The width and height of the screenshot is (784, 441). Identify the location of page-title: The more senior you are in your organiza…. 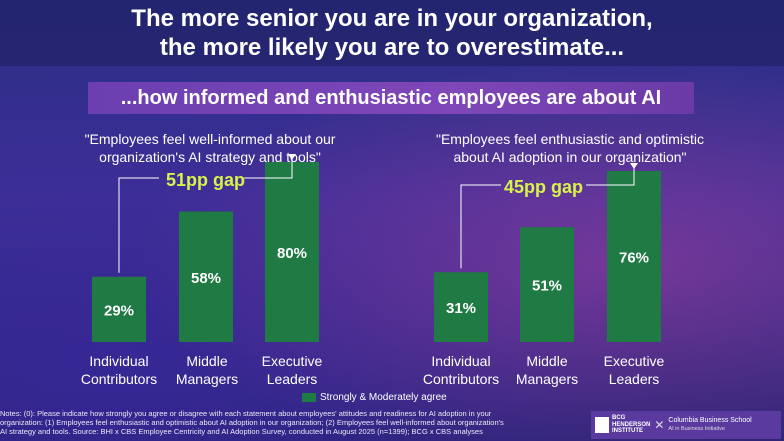
(392, 33).